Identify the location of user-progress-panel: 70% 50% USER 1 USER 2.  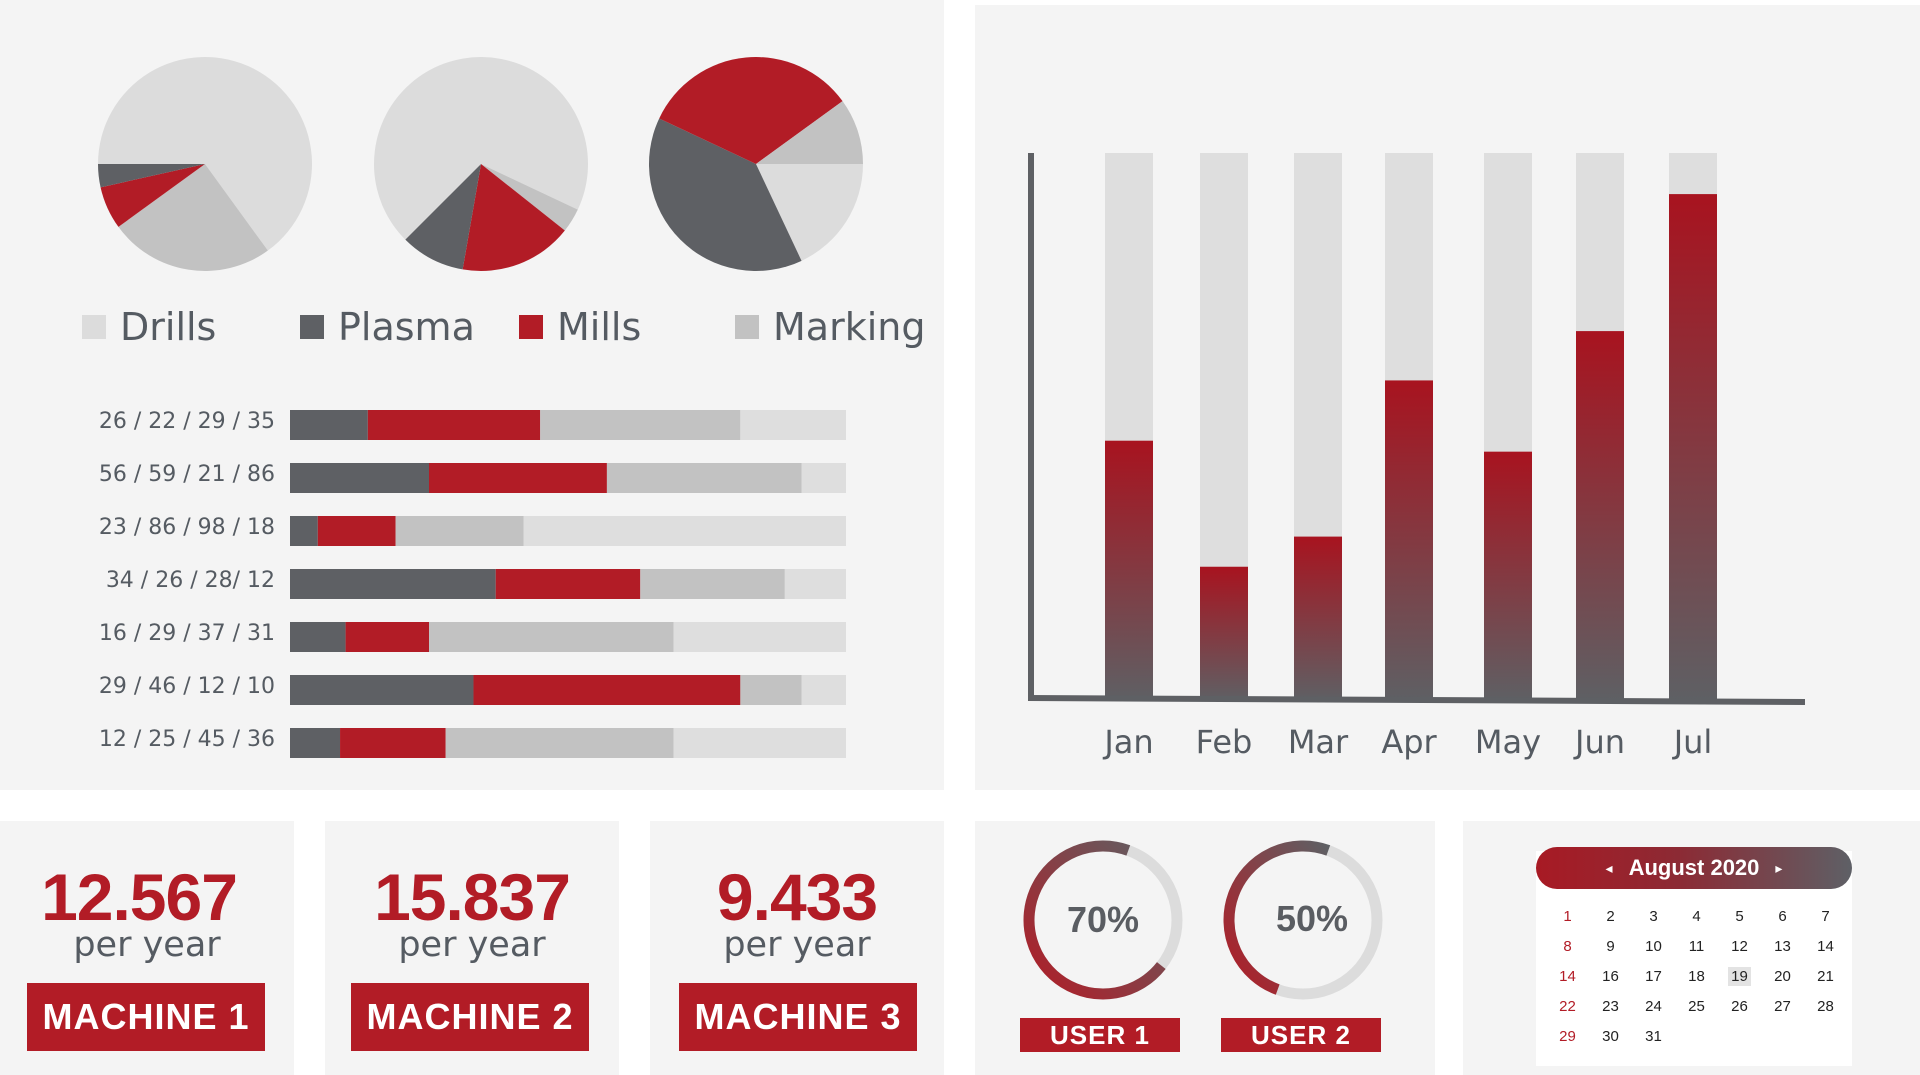
(1205, 948).